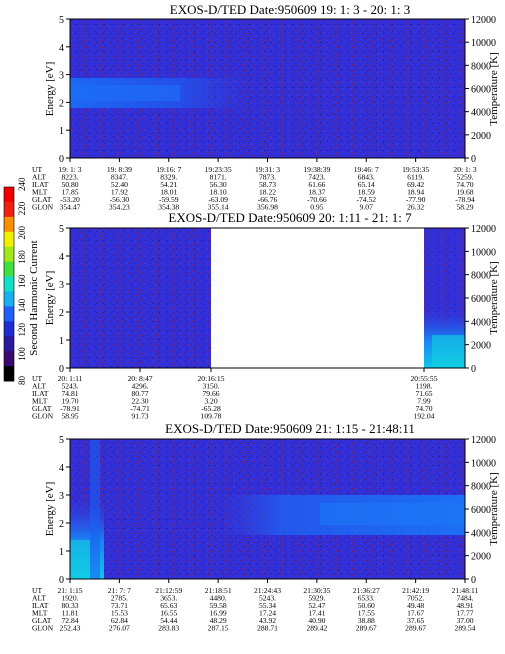 The height and width of the screenshot is (654, 505). I want to click on panel1-table-cell: 58.73, so click(267, 184).